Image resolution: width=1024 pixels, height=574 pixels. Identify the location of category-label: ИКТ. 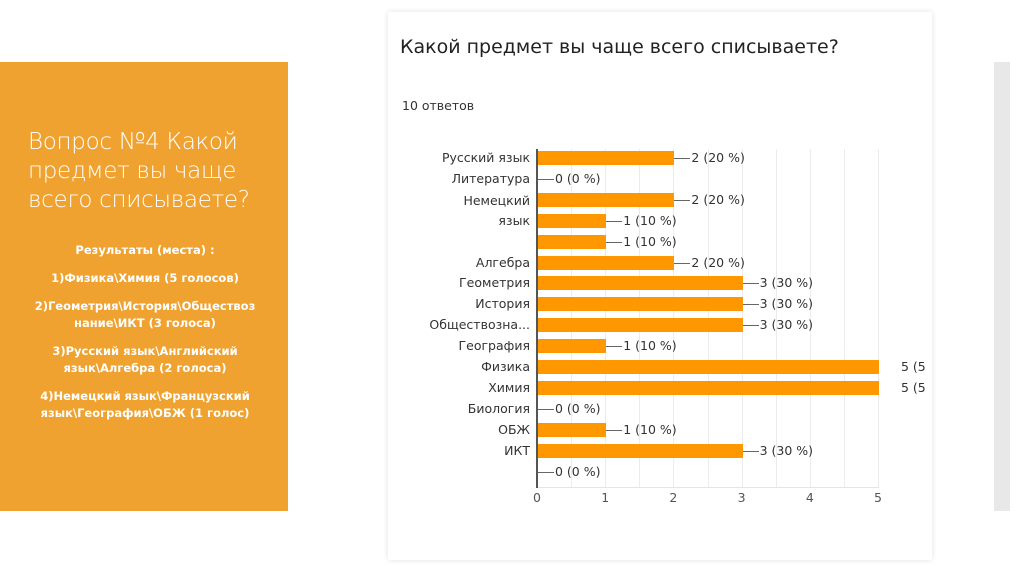
(517, 450).